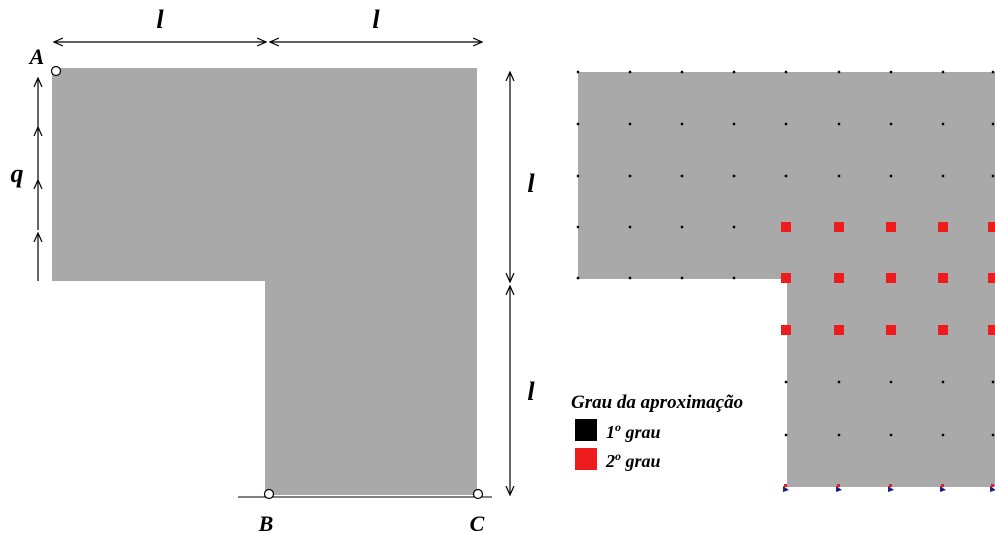 Image resolution: width=995 pixels, height=533 pixels. I want to click on legend-item-second-degree: 2o grau, so click(633, 460).